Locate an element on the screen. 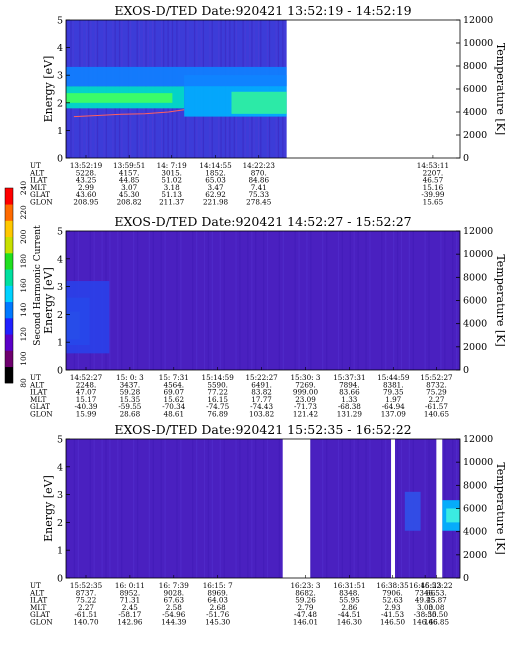 The height and width of the screenshot is (649, 505). y-tick-label: 1 is located at coordinates (60, 551).